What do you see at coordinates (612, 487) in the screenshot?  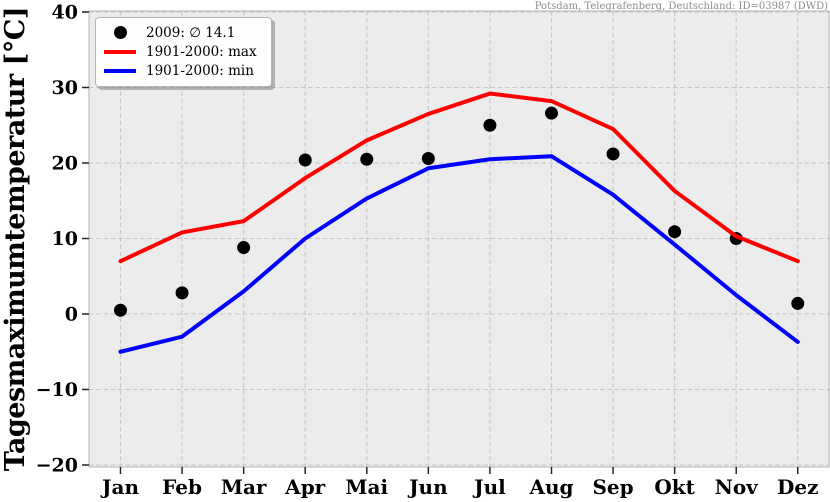 I see `x-tick-label-month: Sep` at bounding box center [612, 487].